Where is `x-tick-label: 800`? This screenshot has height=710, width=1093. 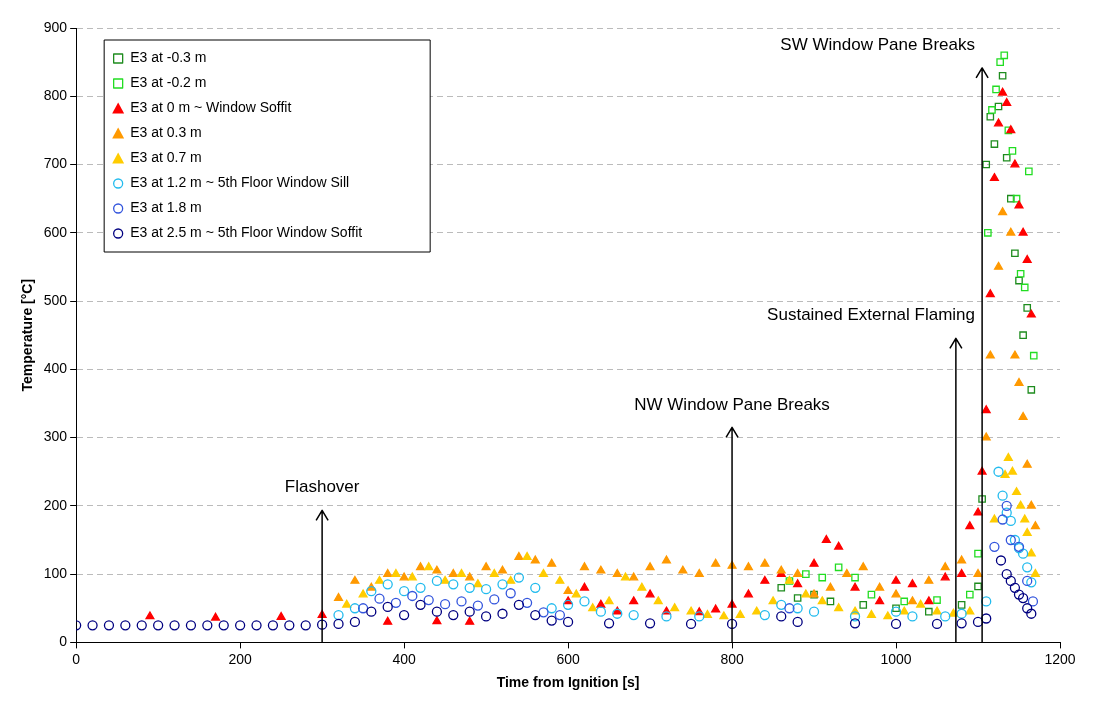
x-tick-label: 800 is located at coordinates (732, 658).